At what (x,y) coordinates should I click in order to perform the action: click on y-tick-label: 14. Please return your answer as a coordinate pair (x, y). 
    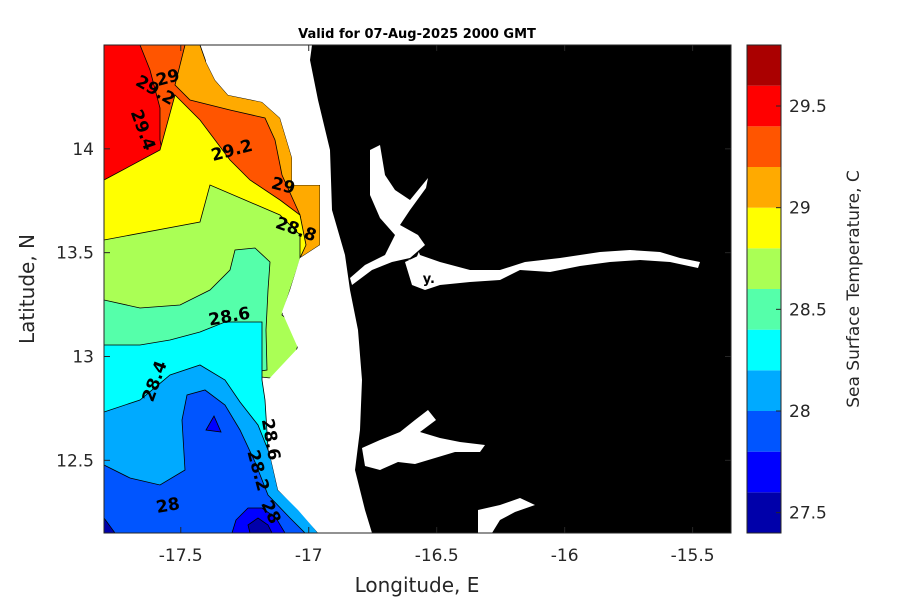
    Looking at the image, I should click on (83, 150).